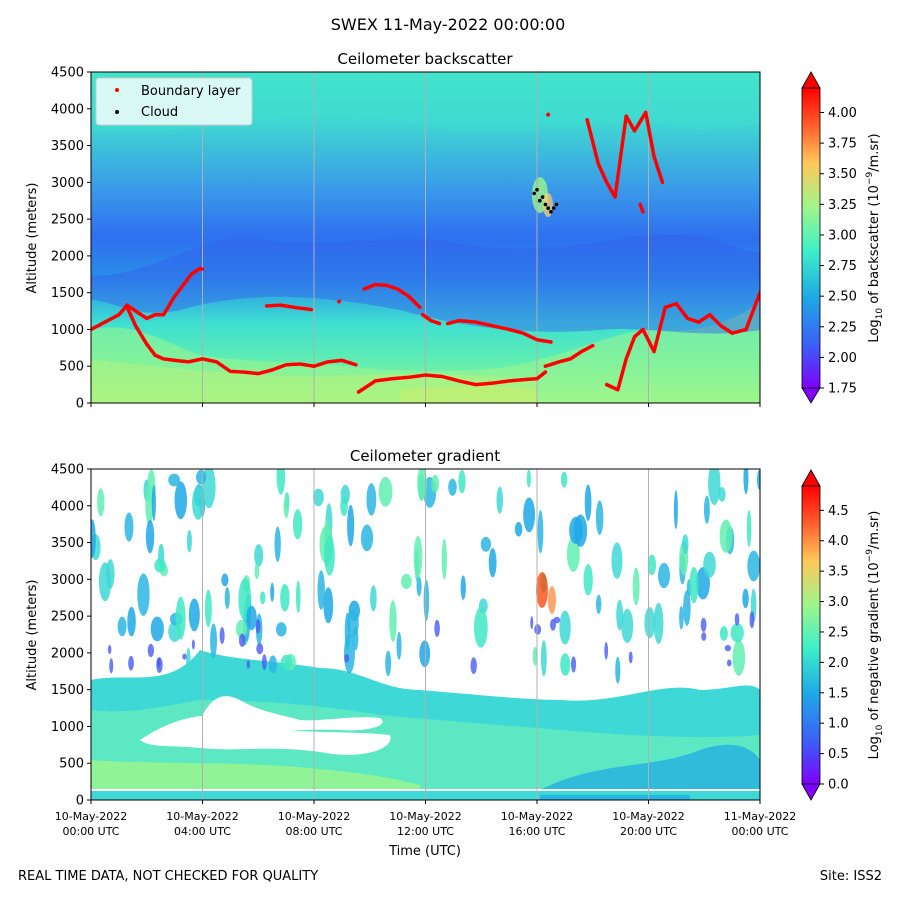 This screenshot has width=900, height=900. Describe the element at coordinates (875, 635) in the screenshot. I see `colorbar-label: Log10 of negative gradient (10−9/m.sr)` at that location.